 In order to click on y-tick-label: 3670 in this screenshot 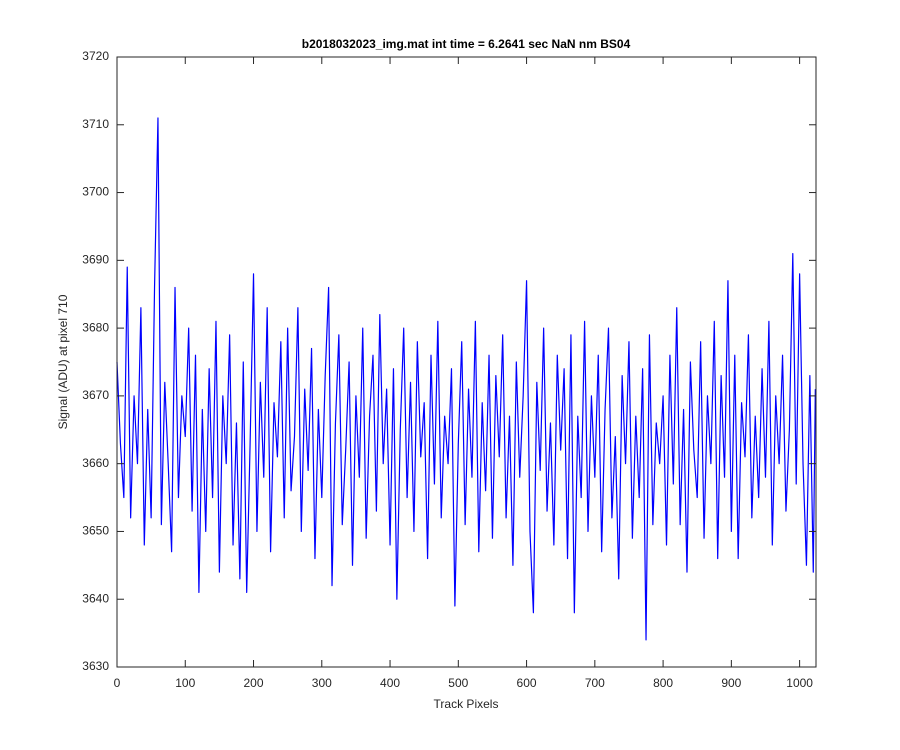, I will do `click(95, 395)`.